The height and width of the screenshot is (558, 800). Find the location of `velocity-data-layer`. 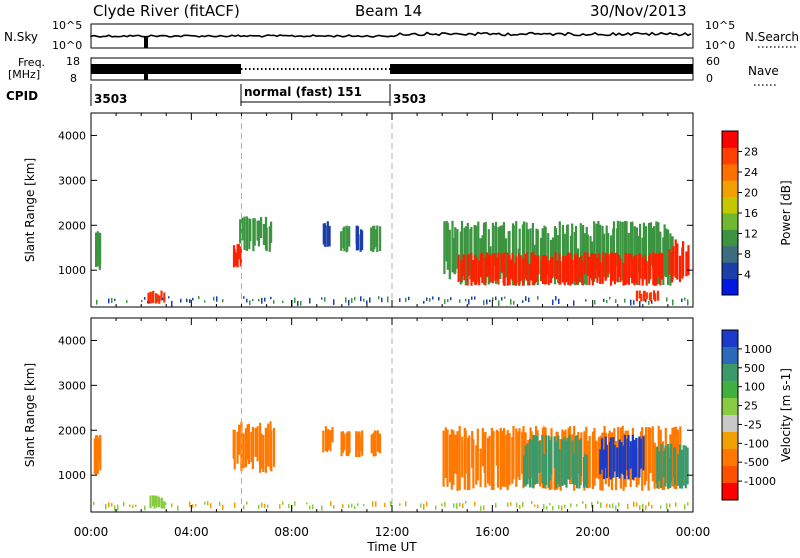

velocity-data-layer is located at coordinates (391, 466).